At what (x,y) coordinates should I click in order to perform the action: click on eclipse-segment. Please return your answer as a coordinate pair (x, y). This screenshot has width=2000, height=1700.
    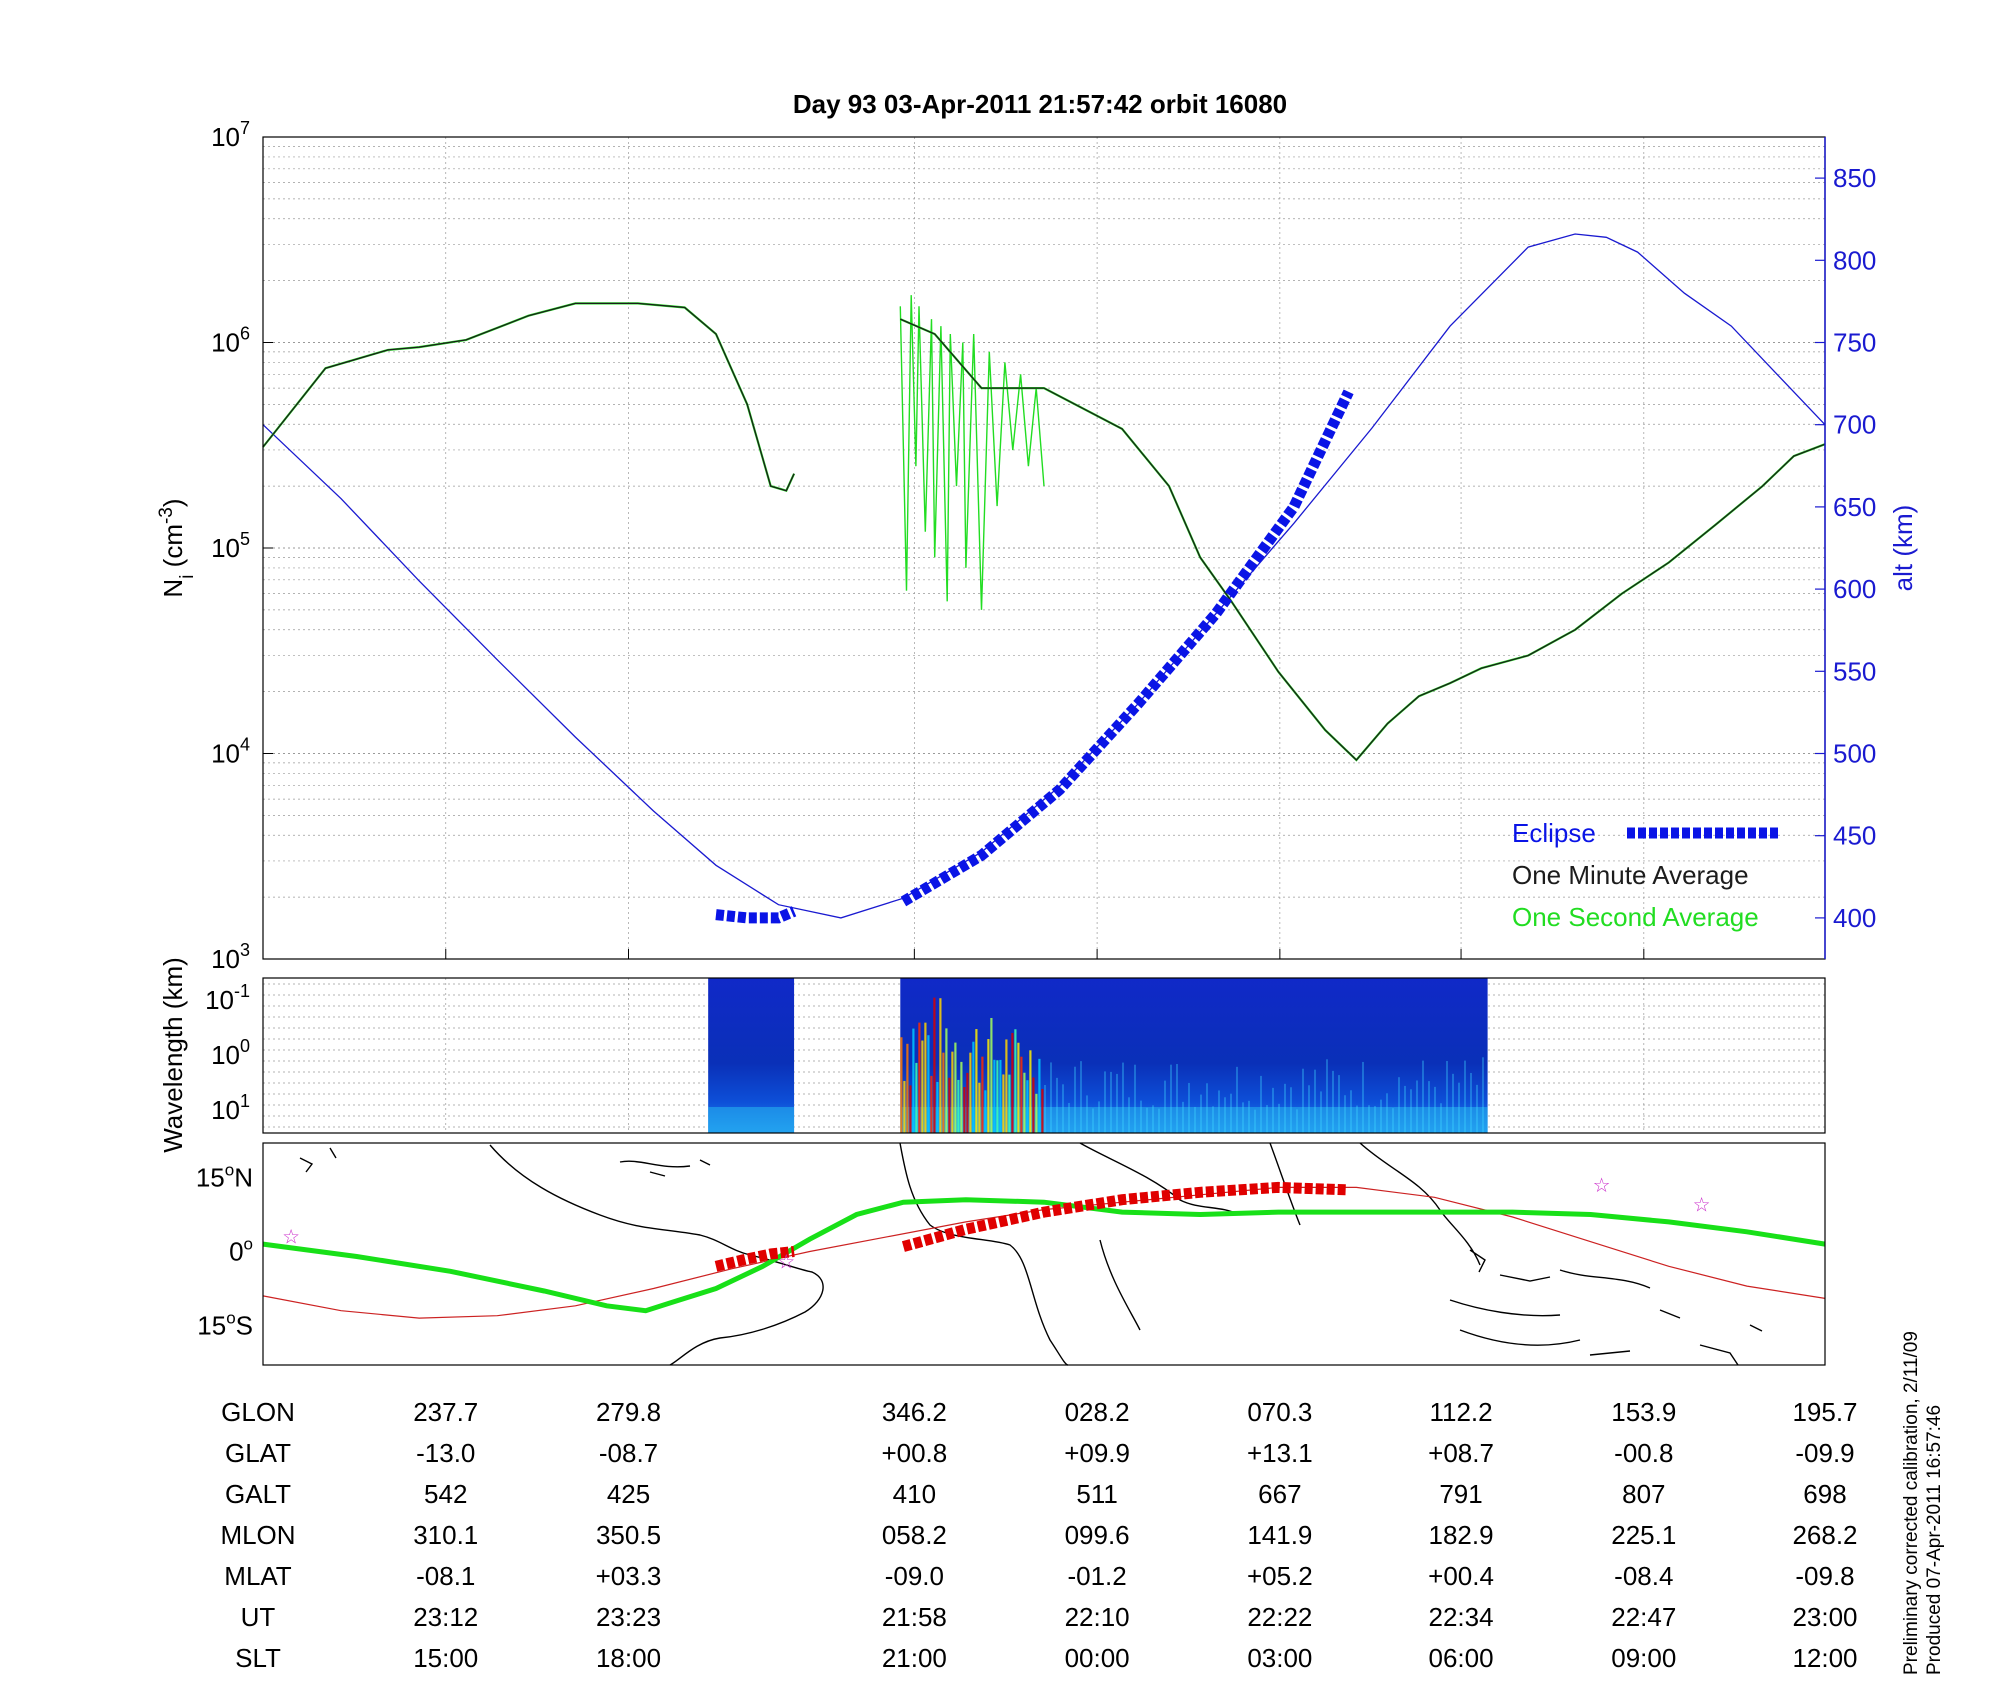
    Looking at the image, I should click on (756, 915).